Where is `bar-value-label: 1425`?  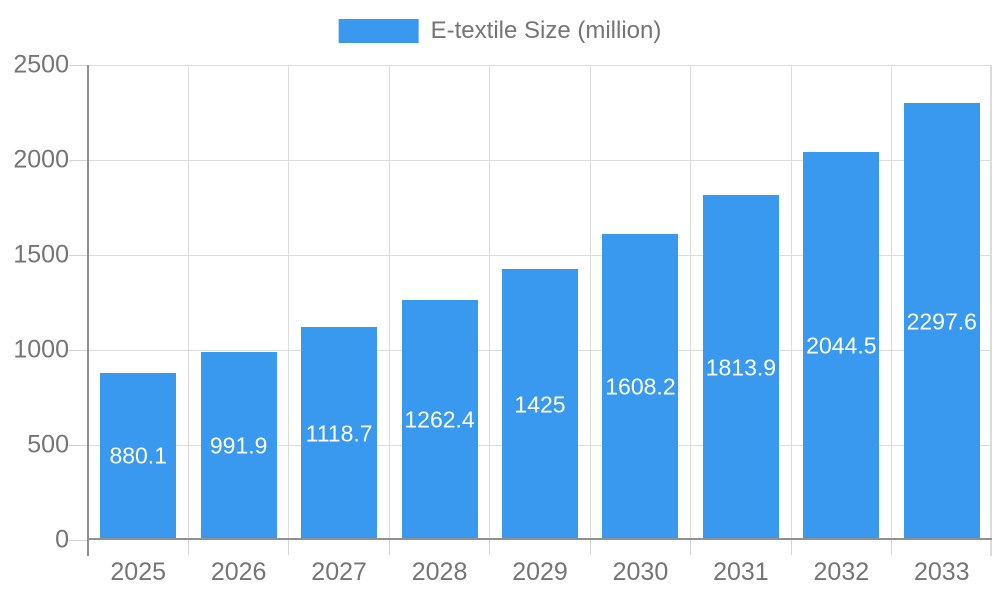 bar-value-label: 1425 is located at coordinates (540, 404).